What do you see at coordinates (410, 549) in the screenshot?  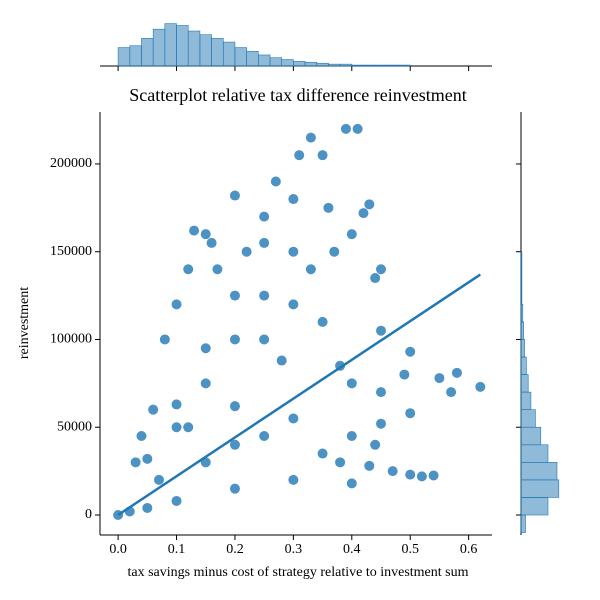 I see `x-tick-label: 0.5` at bounding box center [410, 549].